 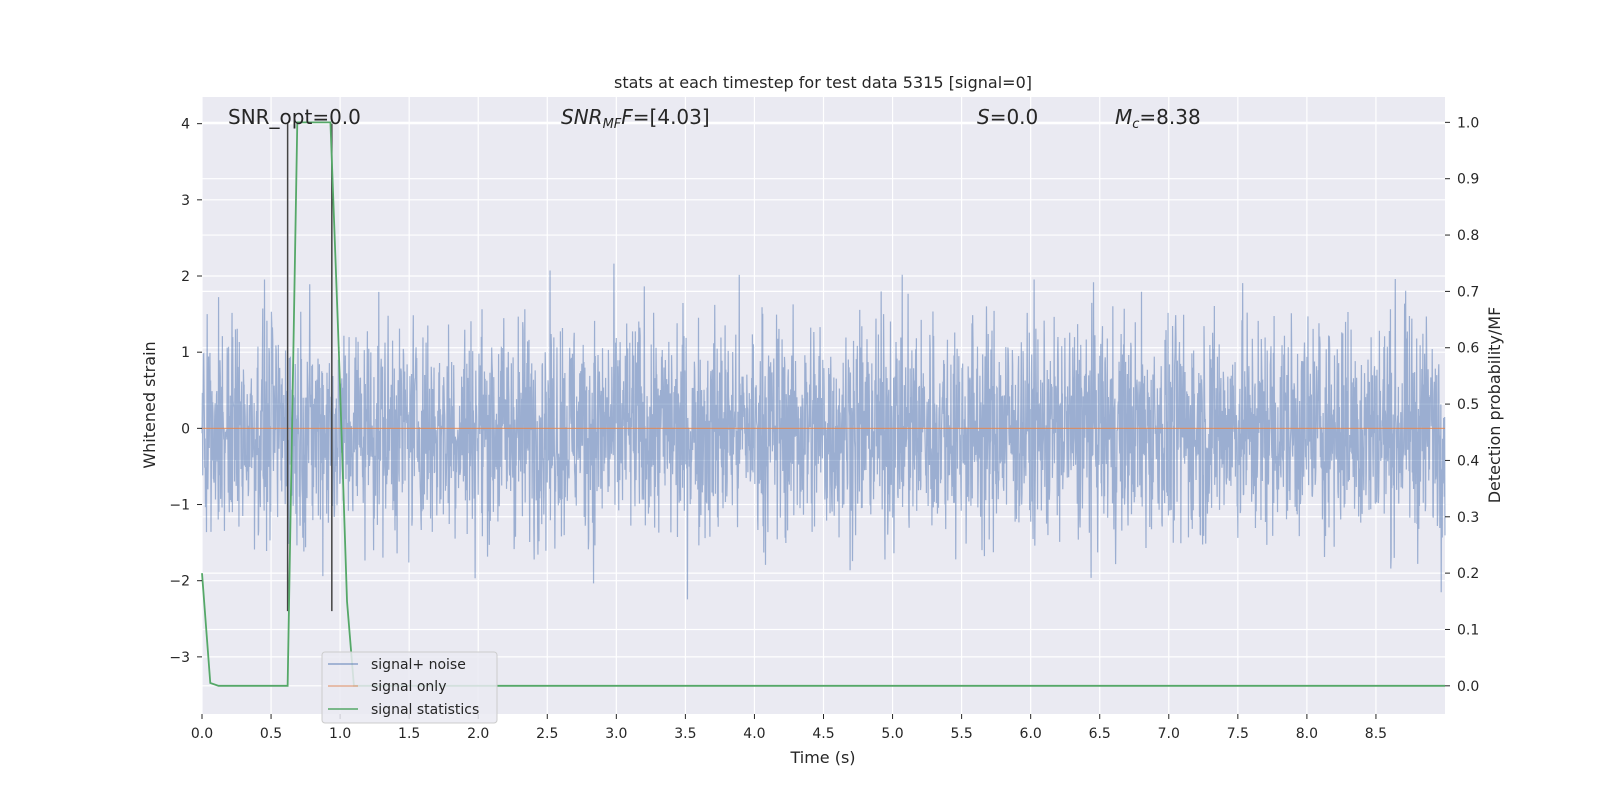 I want to click on y-right-tick-label-1: 0.1, so click(x=1468, y=630).